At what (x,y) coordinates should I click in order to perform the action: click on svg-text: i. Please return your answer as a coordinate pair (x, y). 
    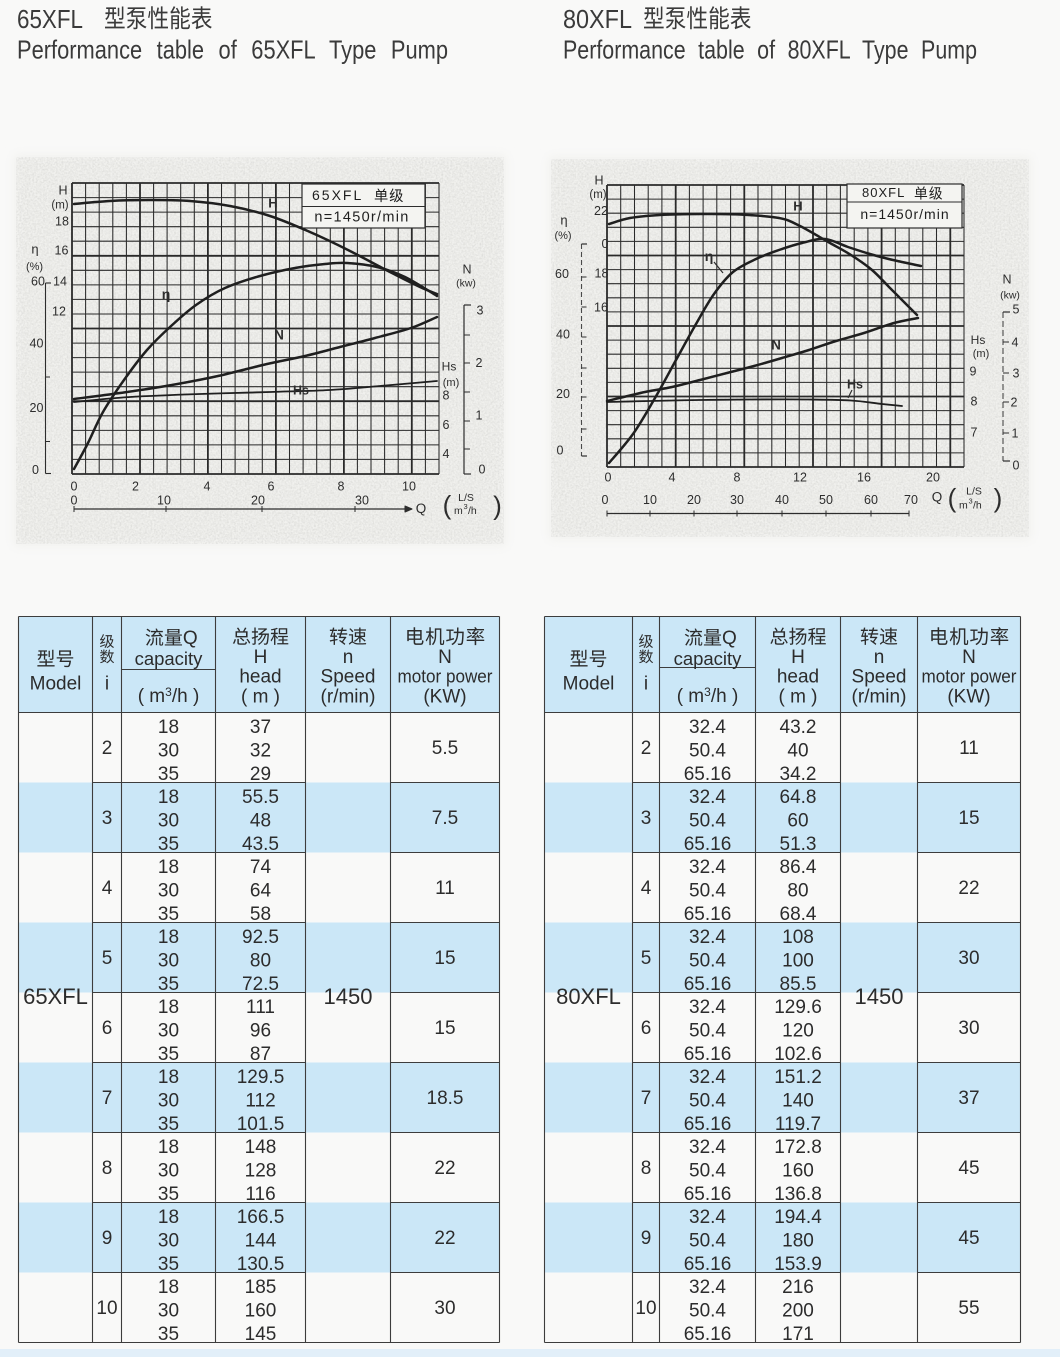
    Looking at the image, I should click on (107, 684).